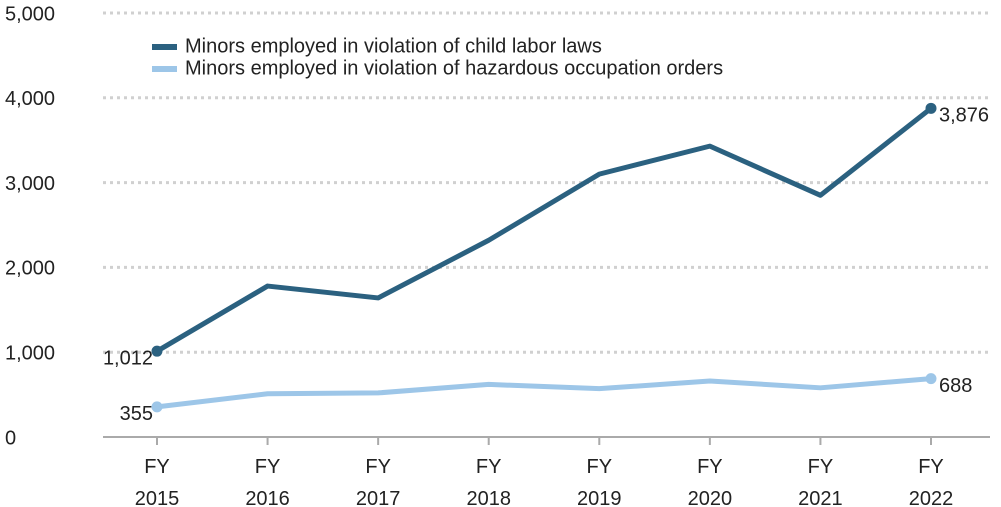  I want to click on y-tick-label: 2,000, so click(30, 269).